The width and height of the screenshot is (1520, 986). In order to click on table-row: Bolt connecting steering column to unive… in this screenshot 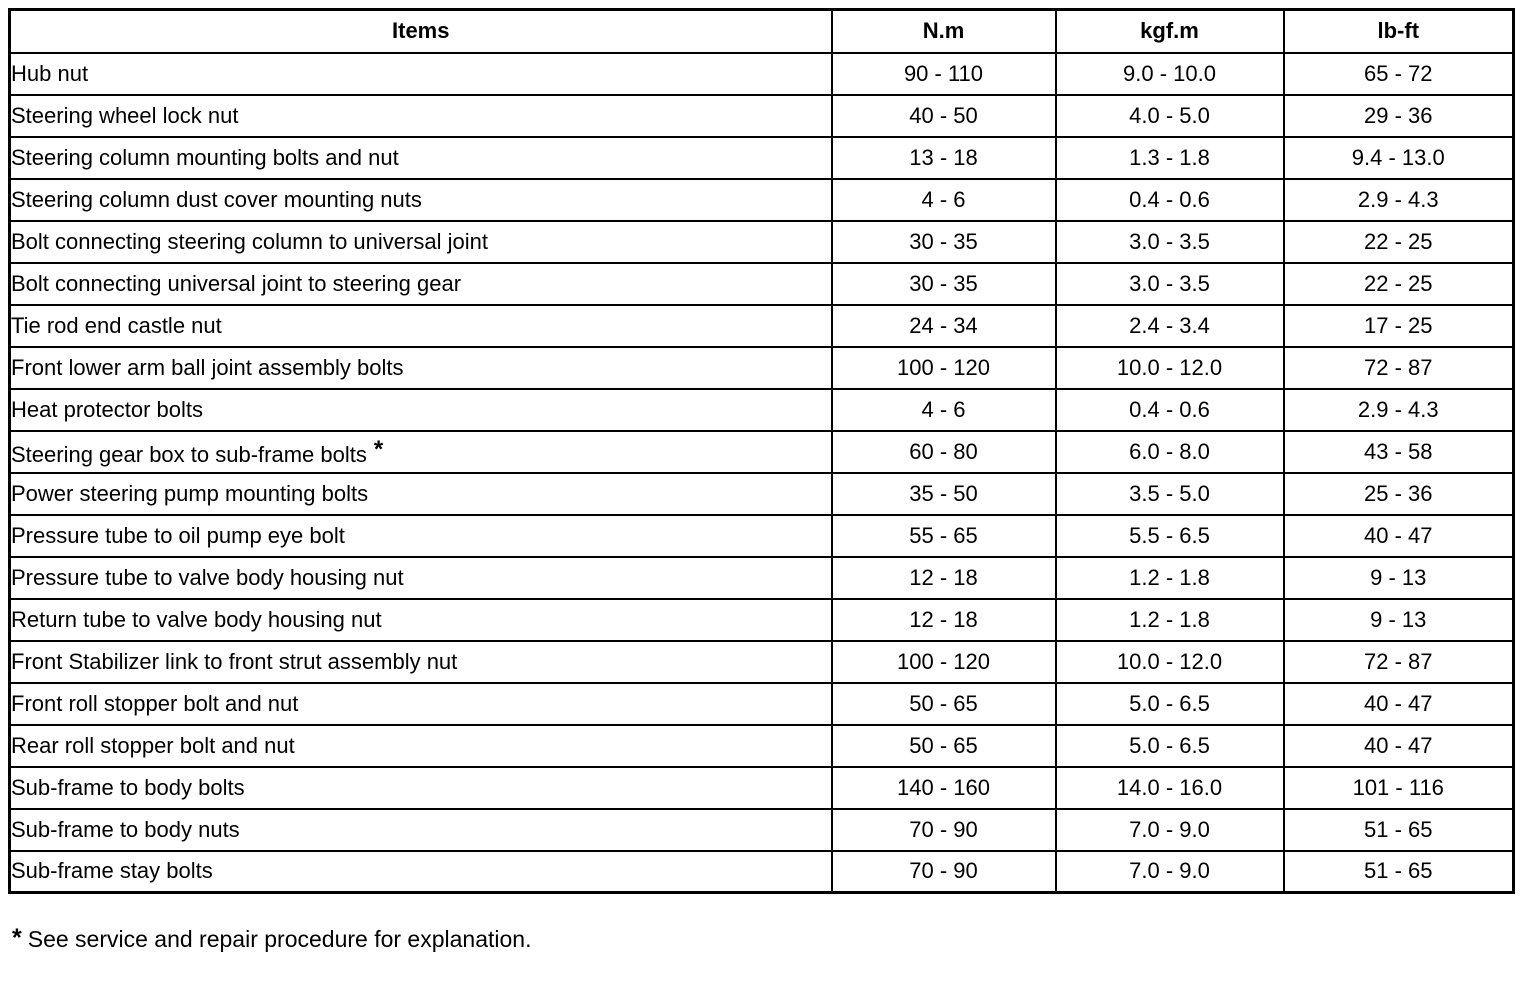, I will do `click(761, 241)`.